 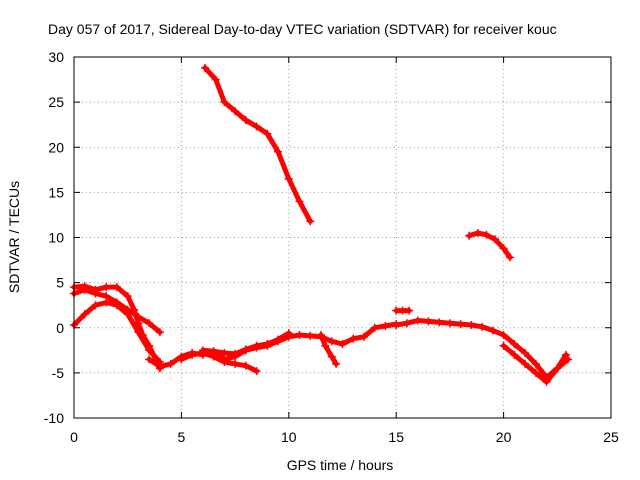 I want to click on x-tick-label: 0, so click(x=74, y=437).